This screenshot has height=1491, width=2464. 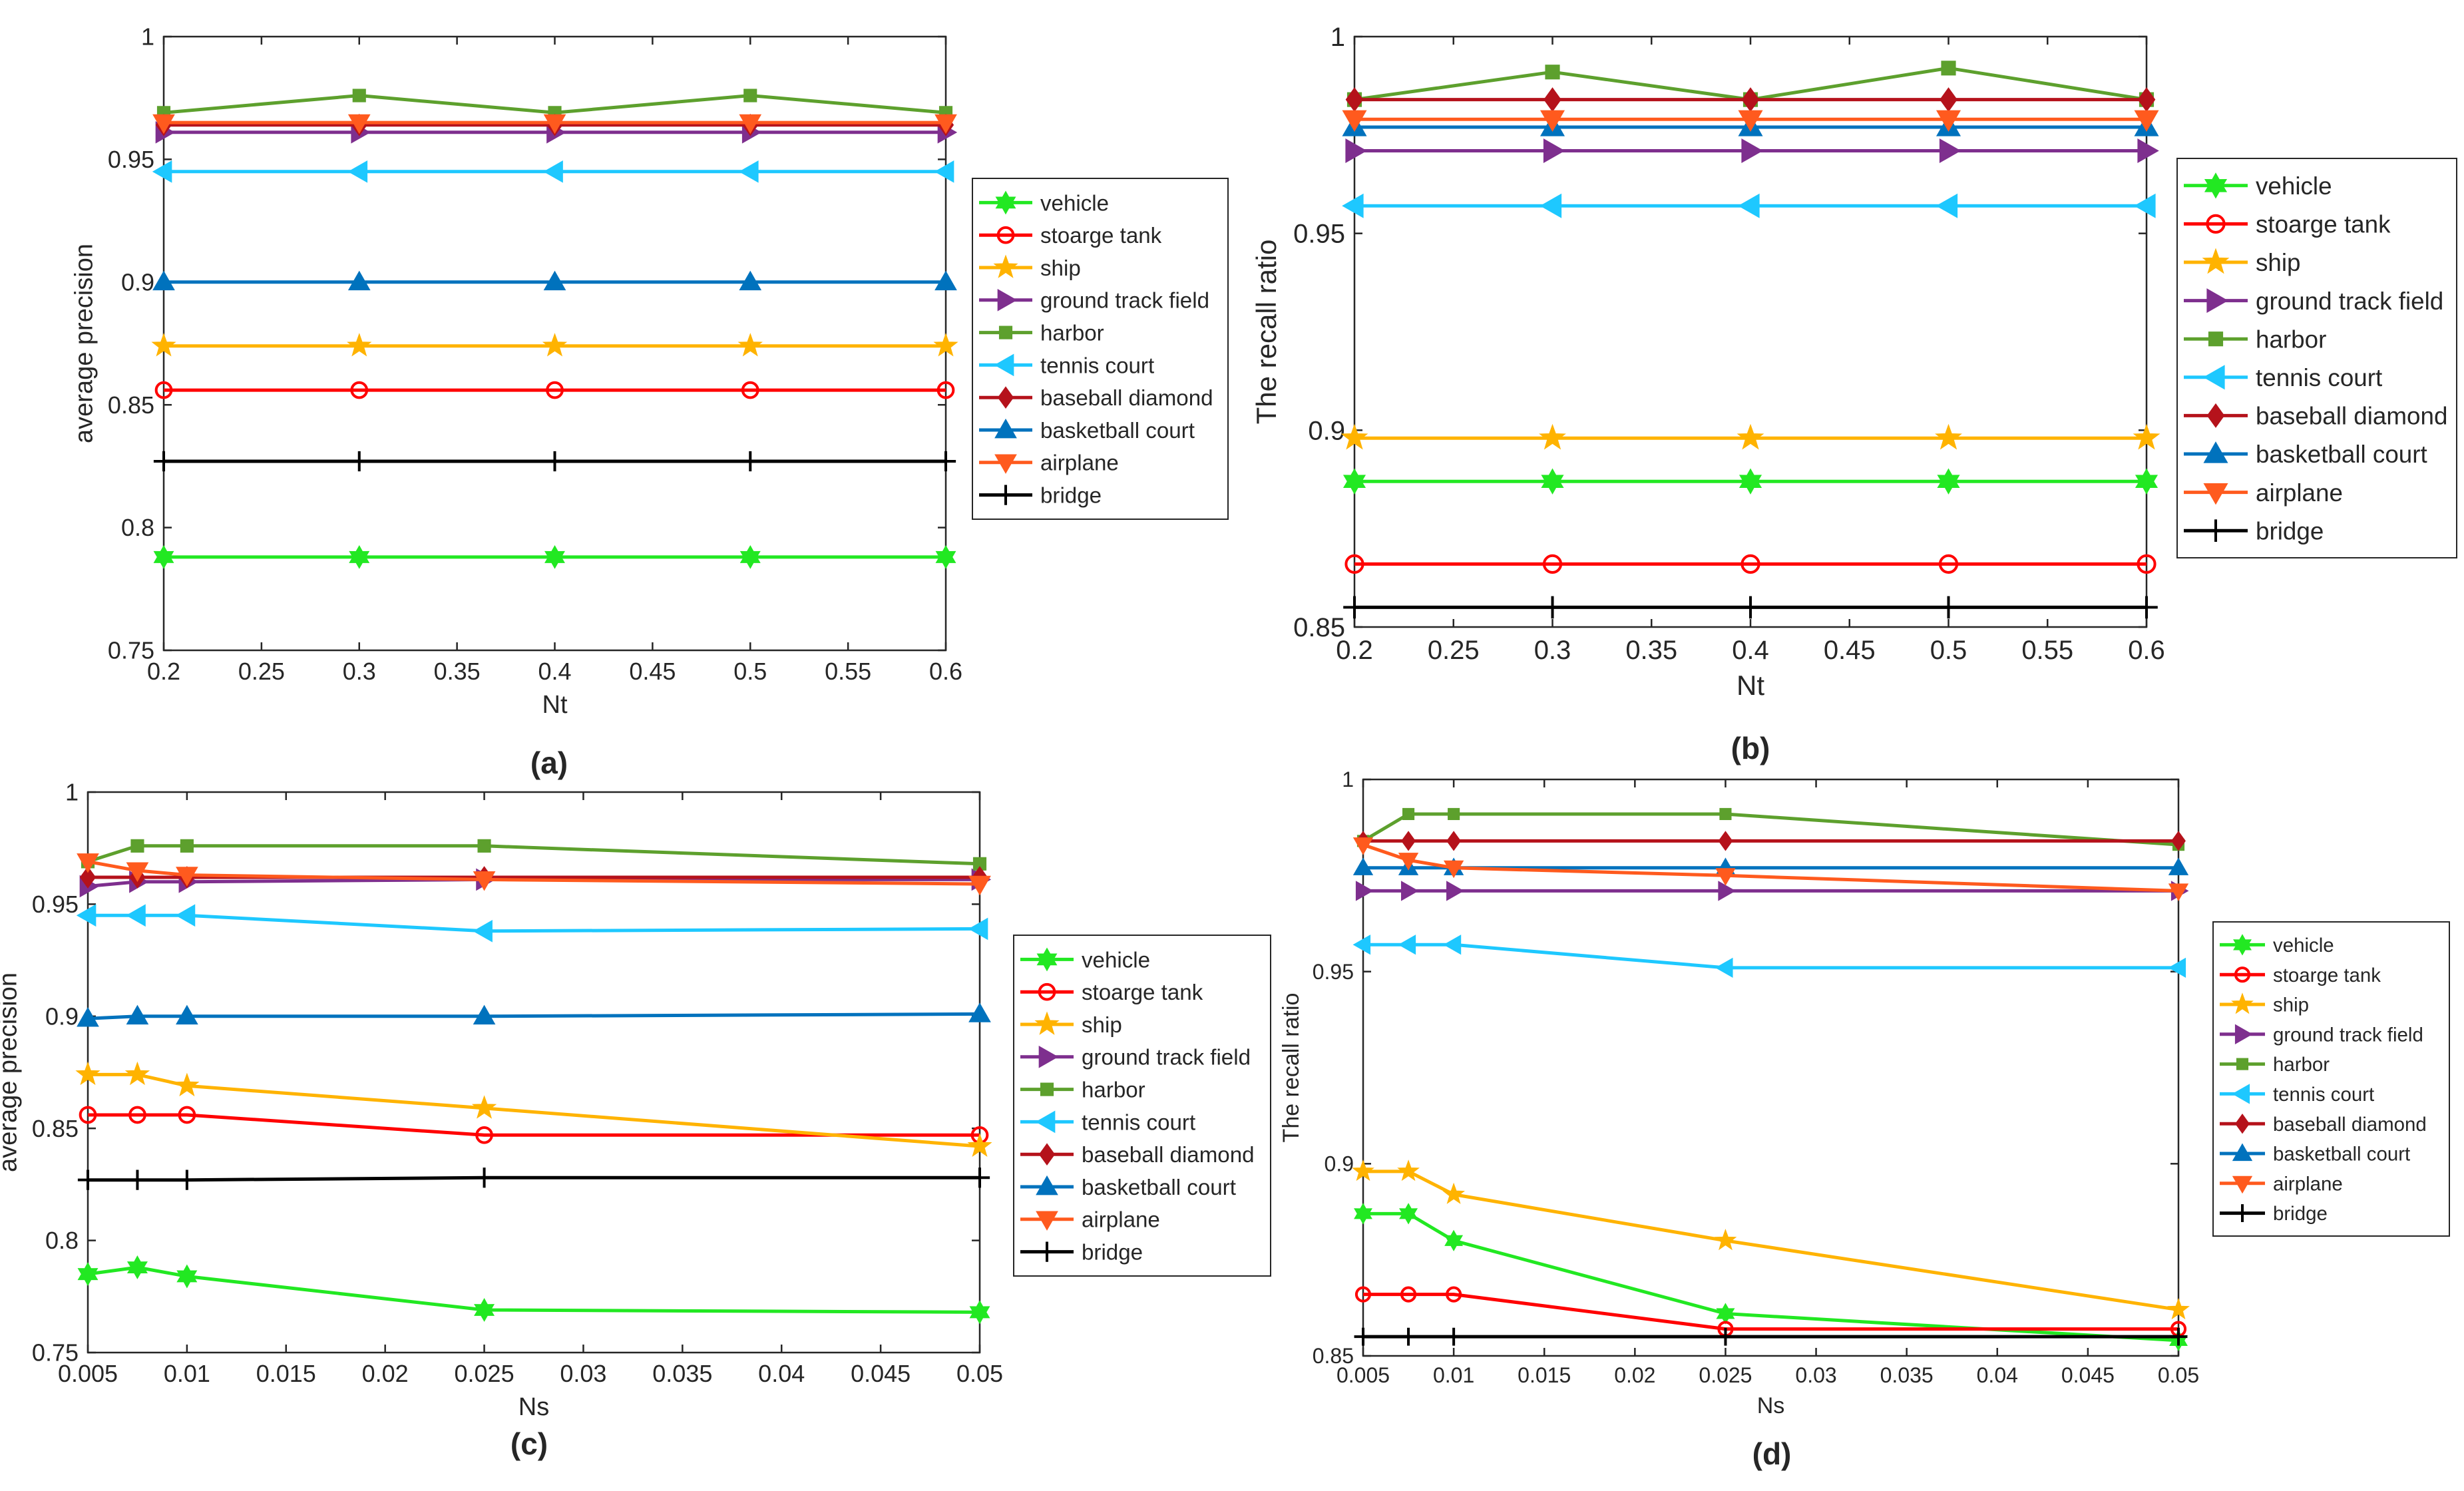 I want to click on legend-item-airplane: airplane, so click(x=1090, y=1220).